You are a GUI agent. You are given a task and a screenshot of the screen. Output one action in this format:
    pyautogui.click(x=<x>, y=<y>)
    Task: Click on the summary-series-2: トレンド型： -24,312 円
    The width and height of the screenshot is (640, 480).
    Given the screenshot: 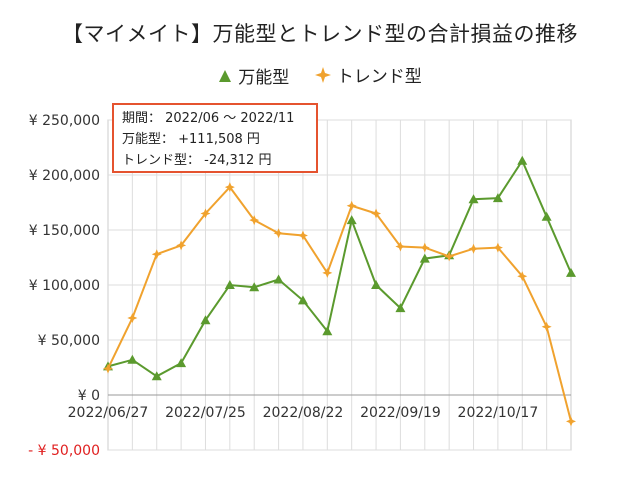 What is the action you would take?
    pyautogui.click(x=197, y=160)
    